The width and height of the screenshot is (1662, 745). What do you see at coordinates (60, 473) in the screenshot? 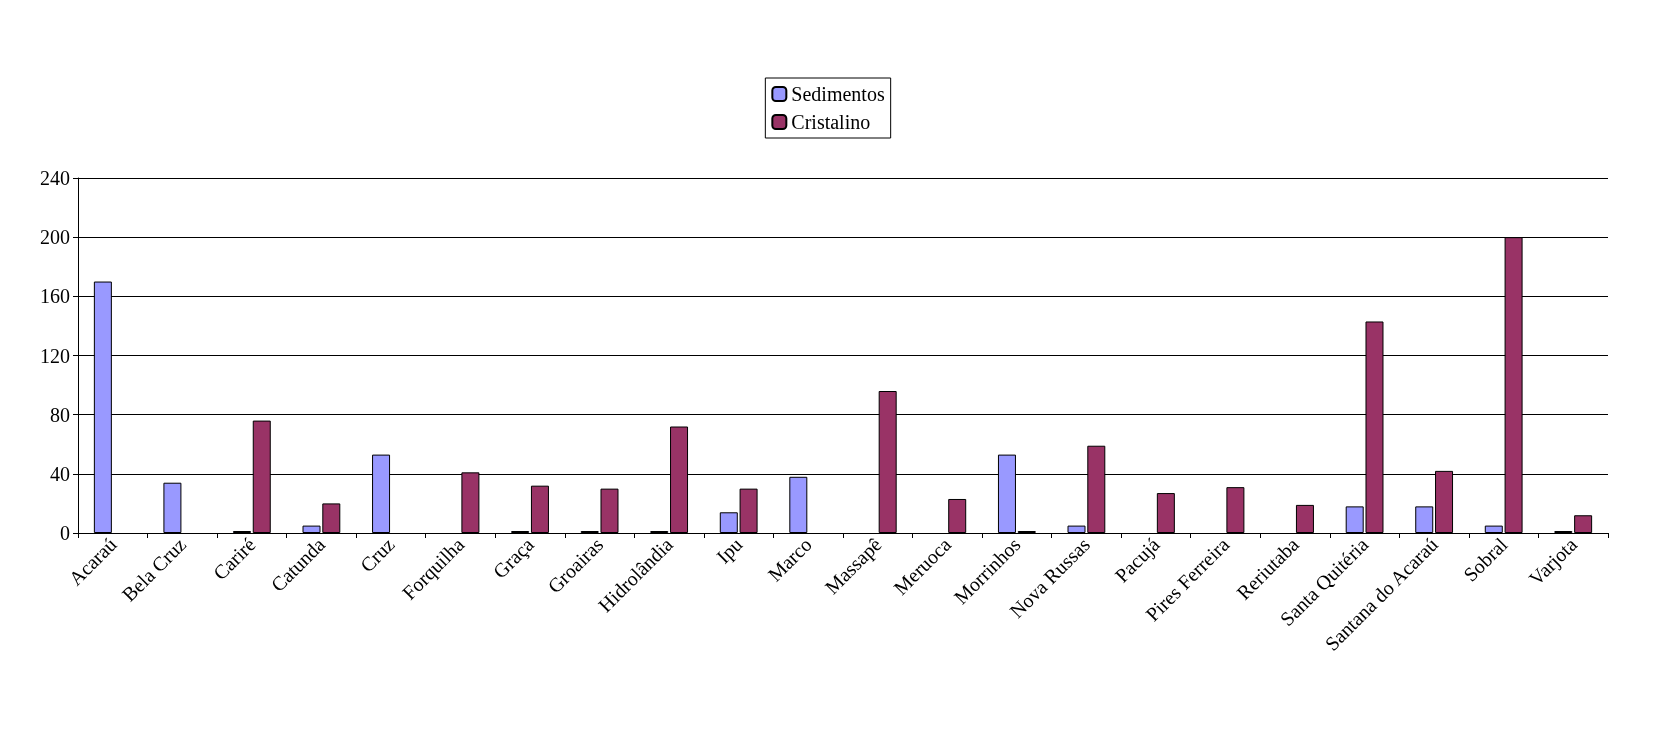
I see `y-tick-label: 40` at bounding box center [60, 473].